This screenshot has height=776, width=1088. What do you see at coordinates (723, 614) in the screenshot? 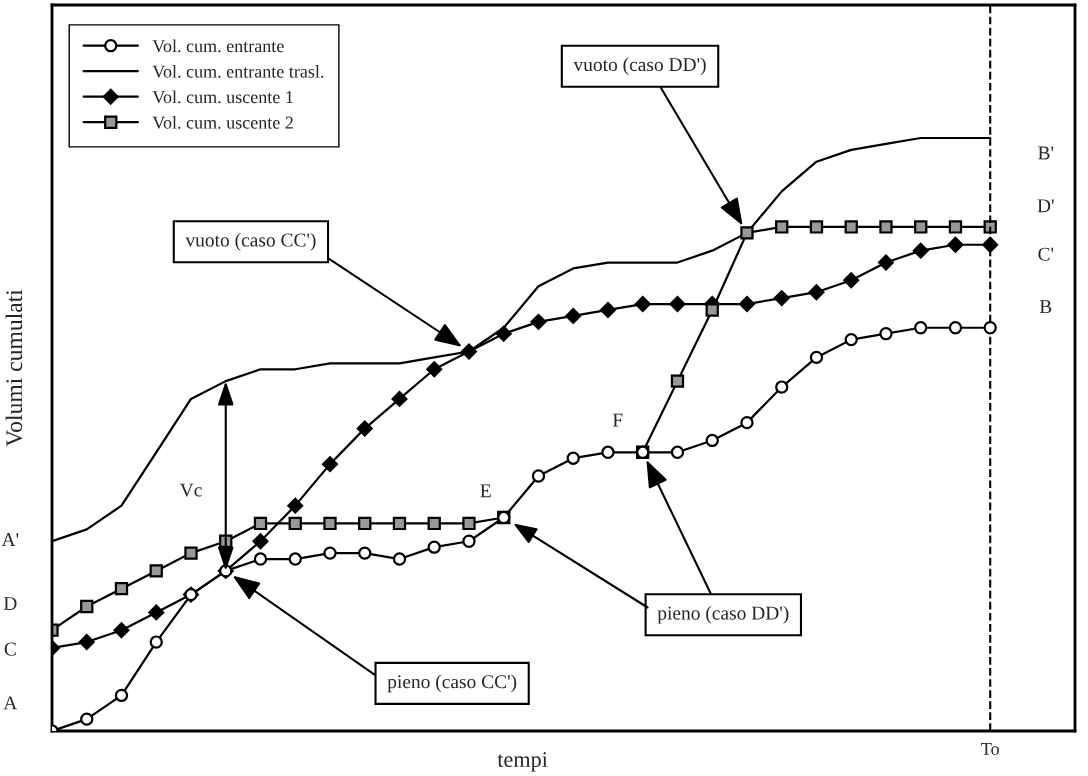
I see `annotation: pieno (caso DD')` at bounding box center [723, 614].